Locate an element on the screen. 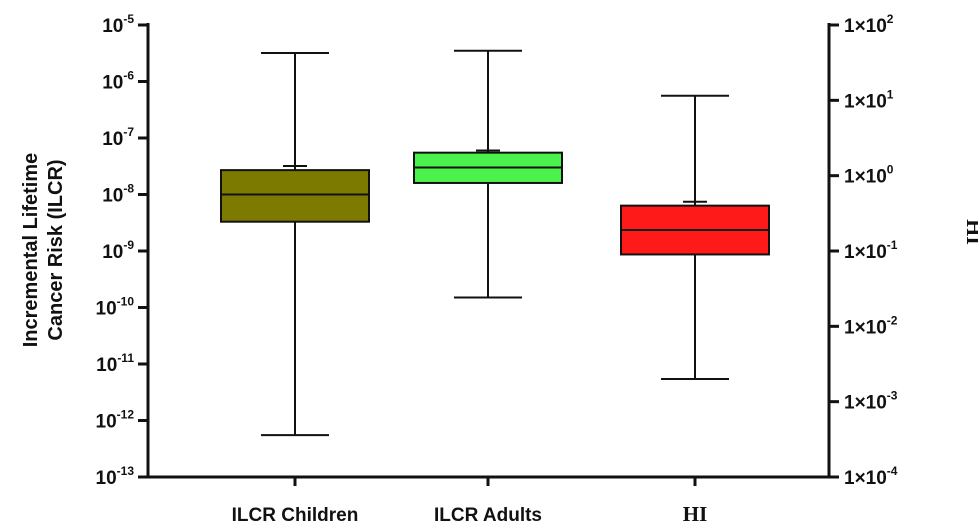 This screenshot has height=530, width=978. right-tick-label: 1×10² is located at coordinates (869, 24).